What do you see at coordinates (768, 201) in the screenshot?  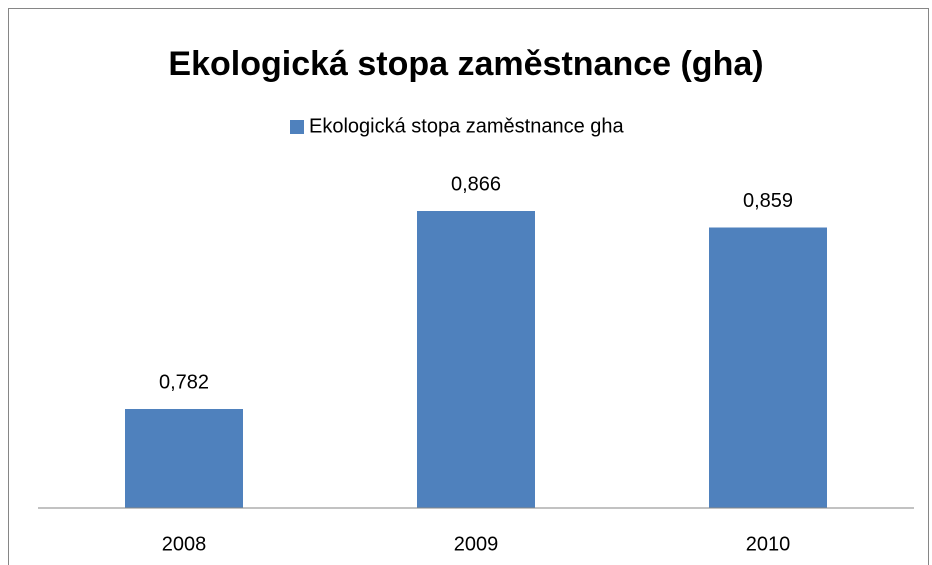 I see `data-label: 0,859` at bounding box center [768, 201].